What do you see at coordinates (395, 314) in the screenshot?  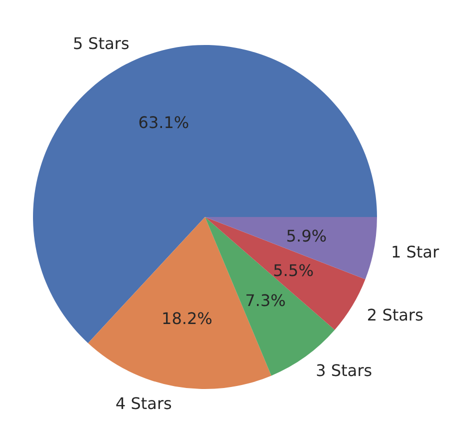 I see `slice-label: 2 Stars` at bounding box center [395, 314].